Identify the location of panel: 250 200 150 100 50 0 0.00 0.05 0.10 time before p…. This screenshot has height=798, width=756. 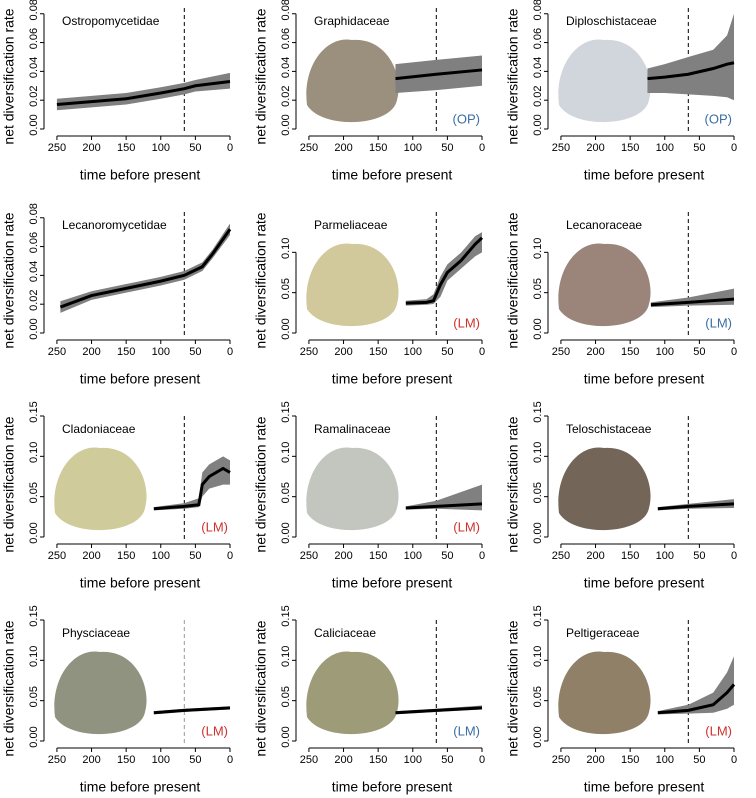
(369, 299).